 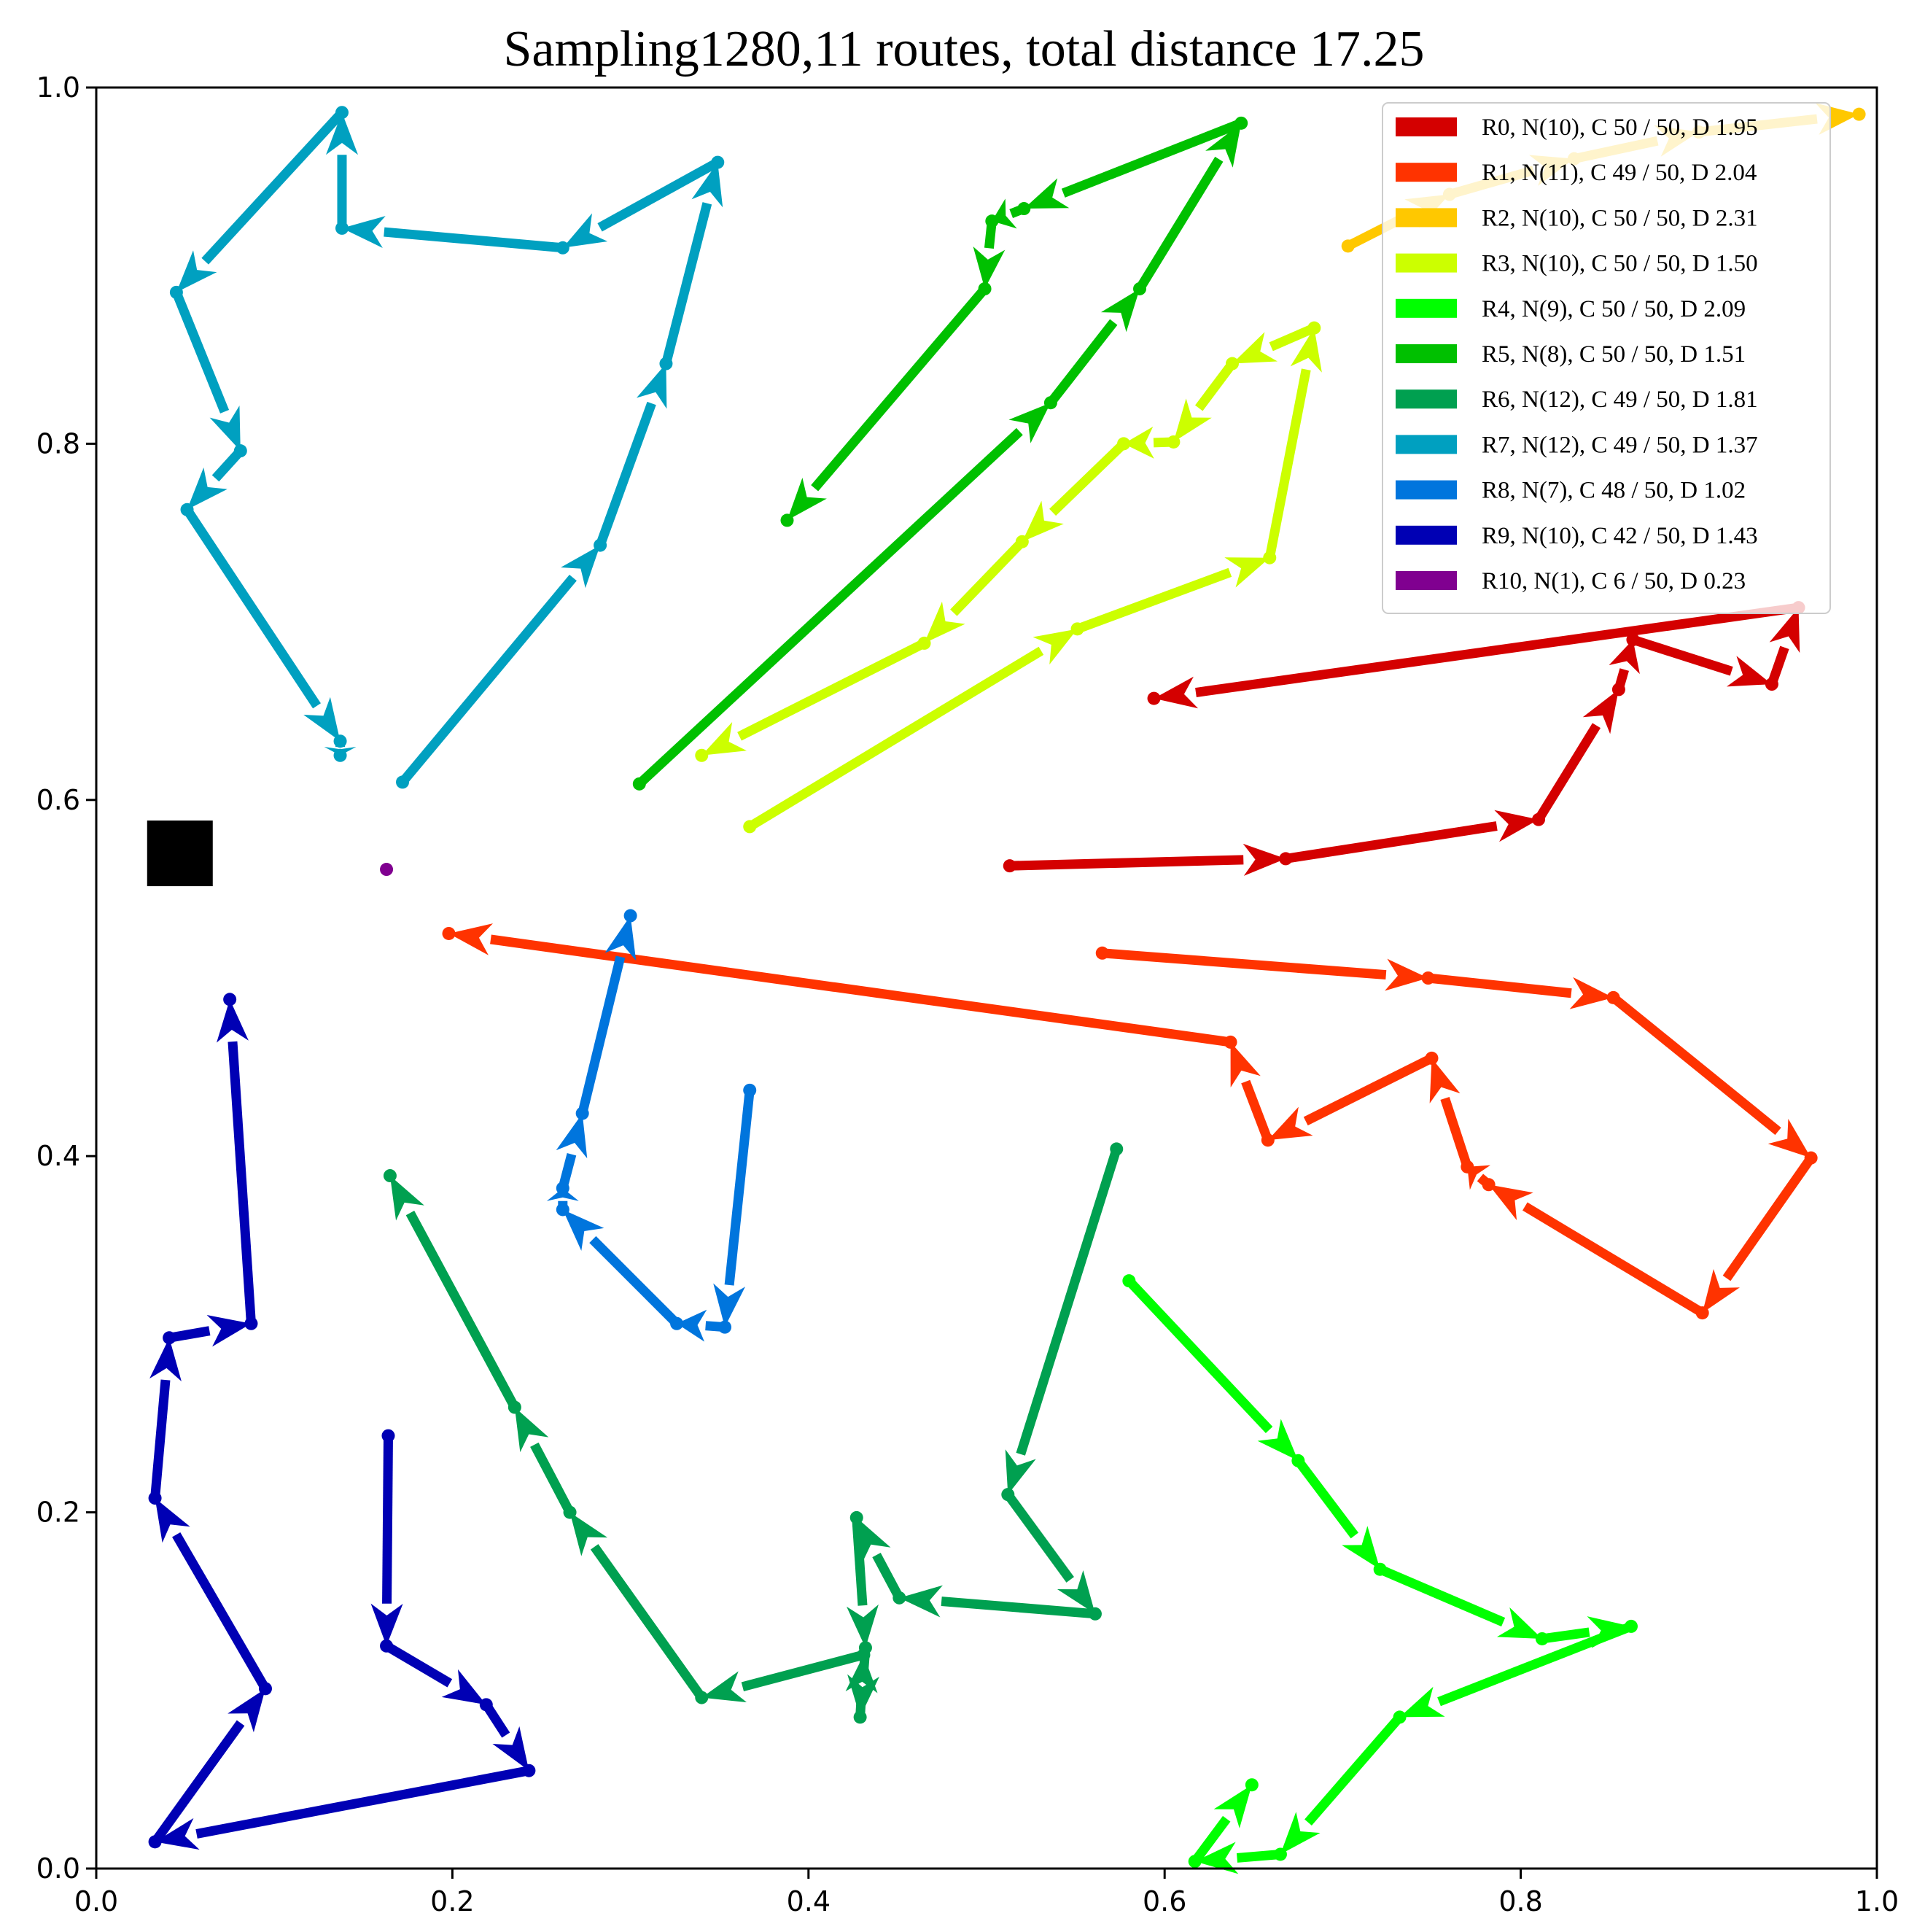 I want to click on legend-label: R9, N(10), C 42 / 50, D 1.43, so click(x=1620, y=536).